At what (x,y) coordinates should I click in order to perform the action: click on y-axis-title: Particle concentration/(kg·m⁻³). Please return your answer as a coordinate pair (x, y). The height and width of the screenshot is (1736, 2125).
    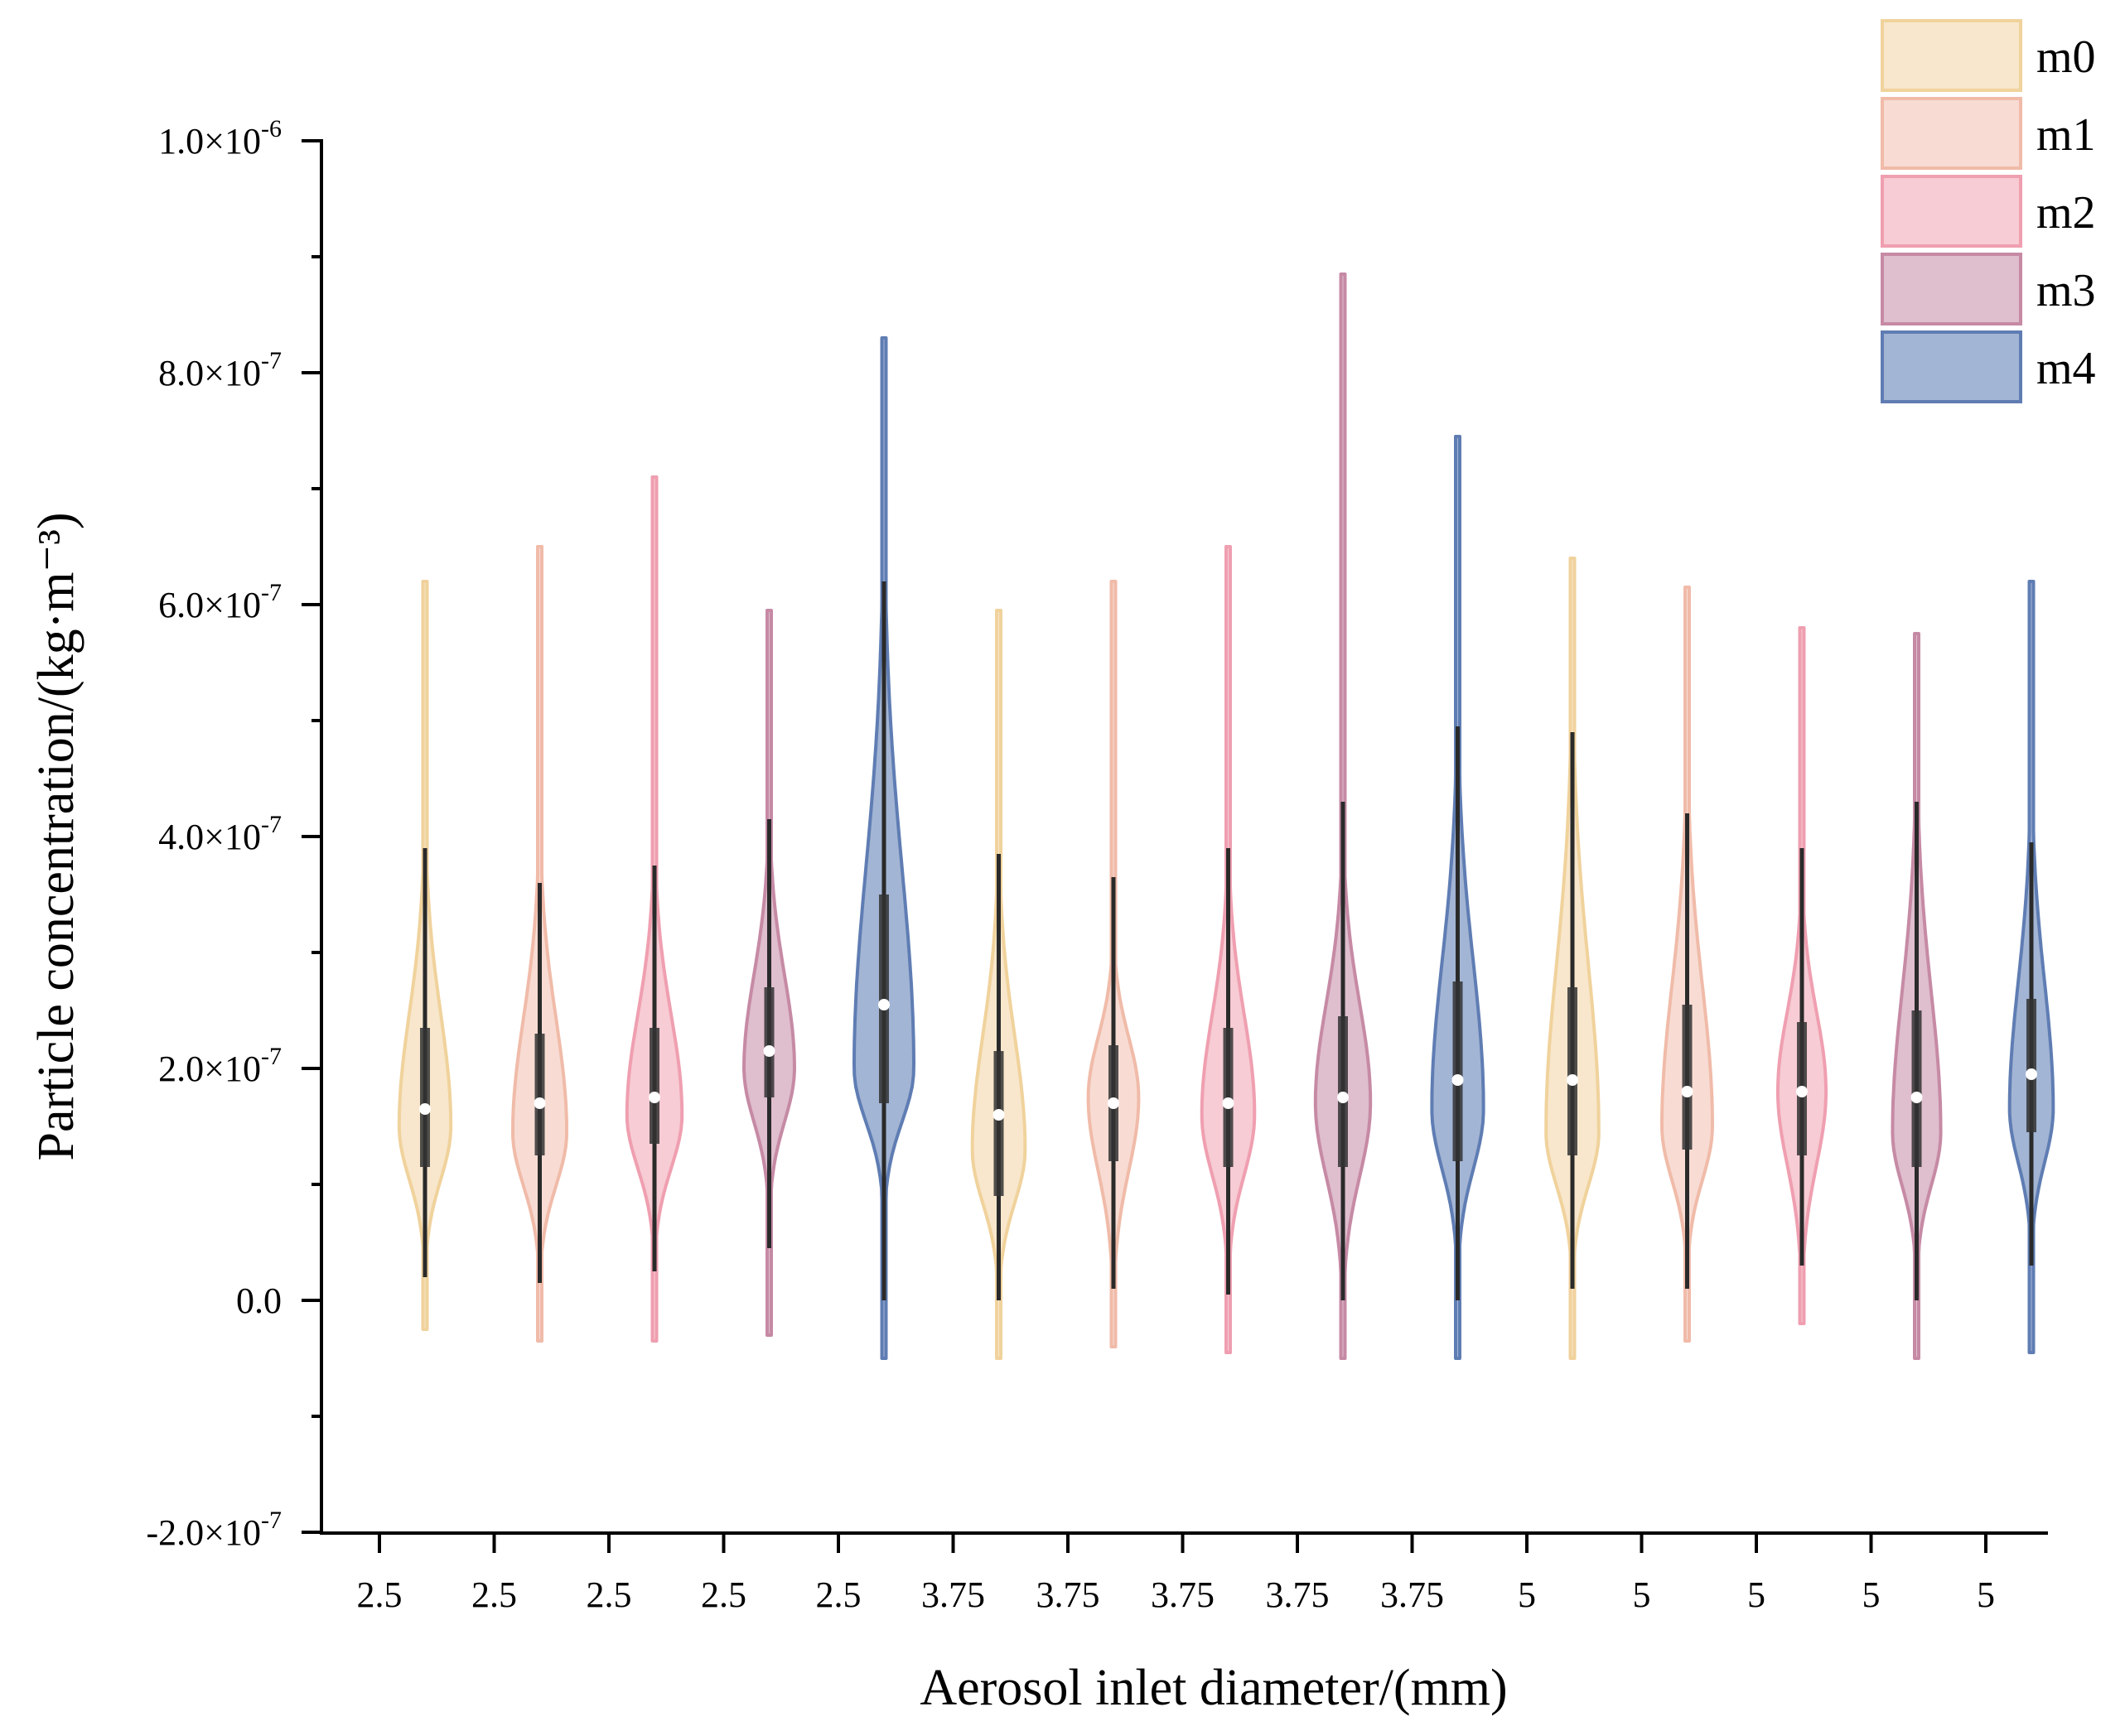
    Looking at the image, I should click on (57, 837).